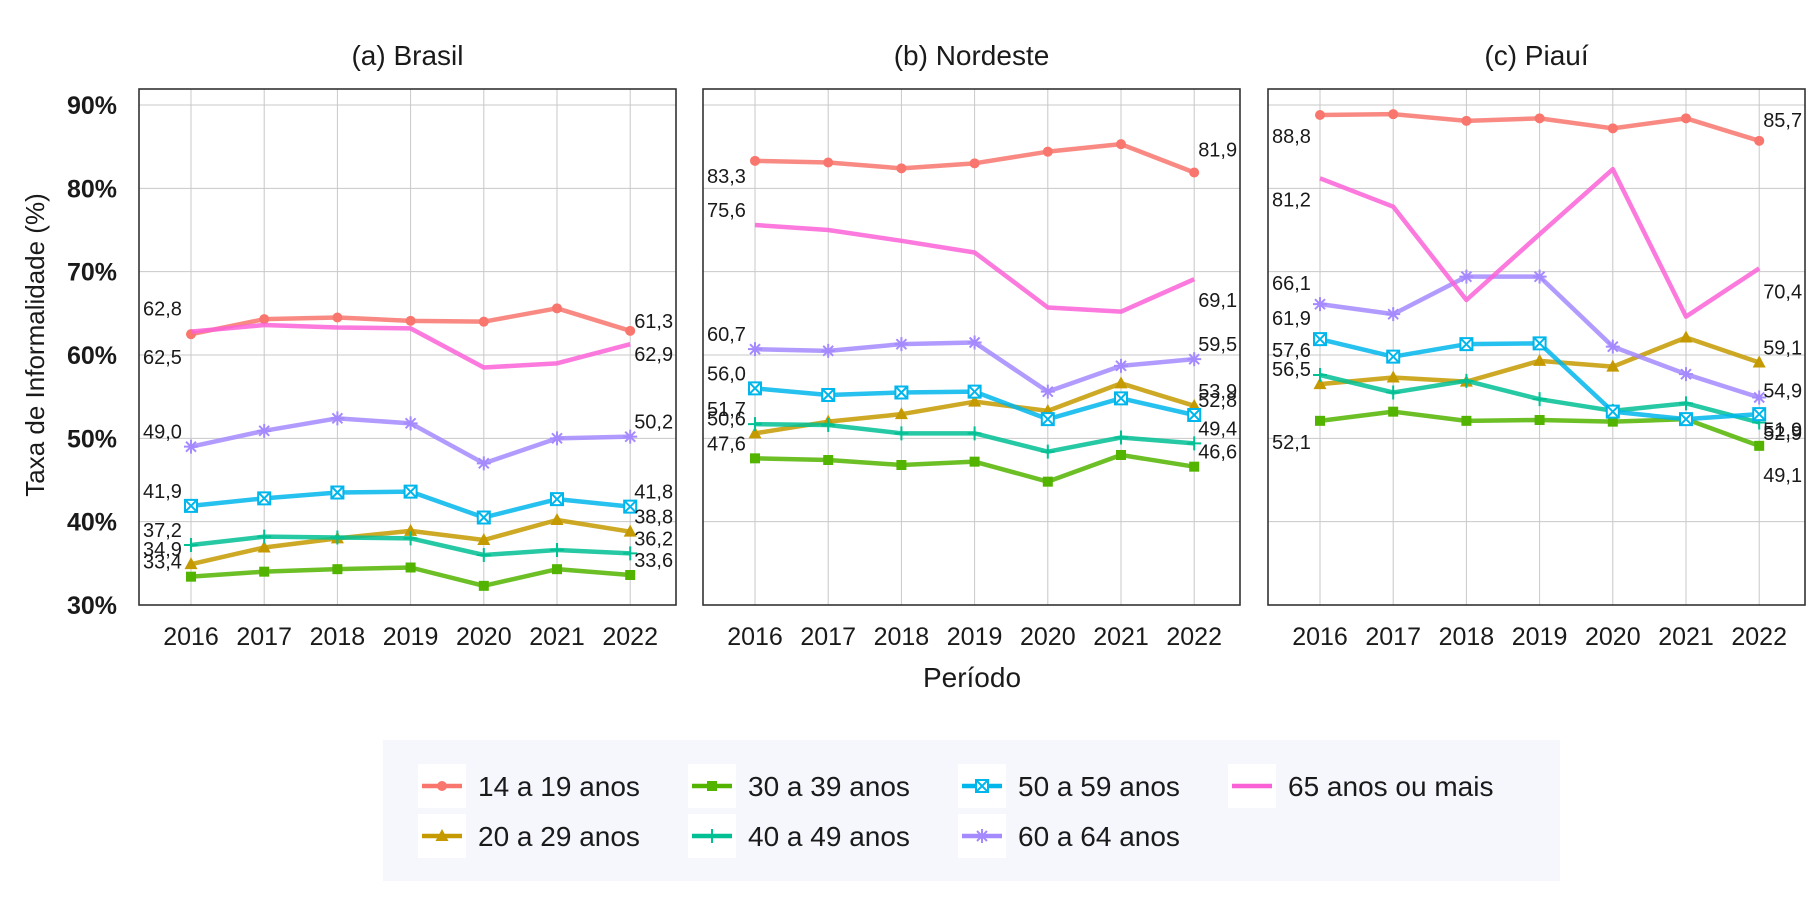  Describe the element at coordinates (1217, 429) in the screenshot. I see `value-label: 49,4` at that location.